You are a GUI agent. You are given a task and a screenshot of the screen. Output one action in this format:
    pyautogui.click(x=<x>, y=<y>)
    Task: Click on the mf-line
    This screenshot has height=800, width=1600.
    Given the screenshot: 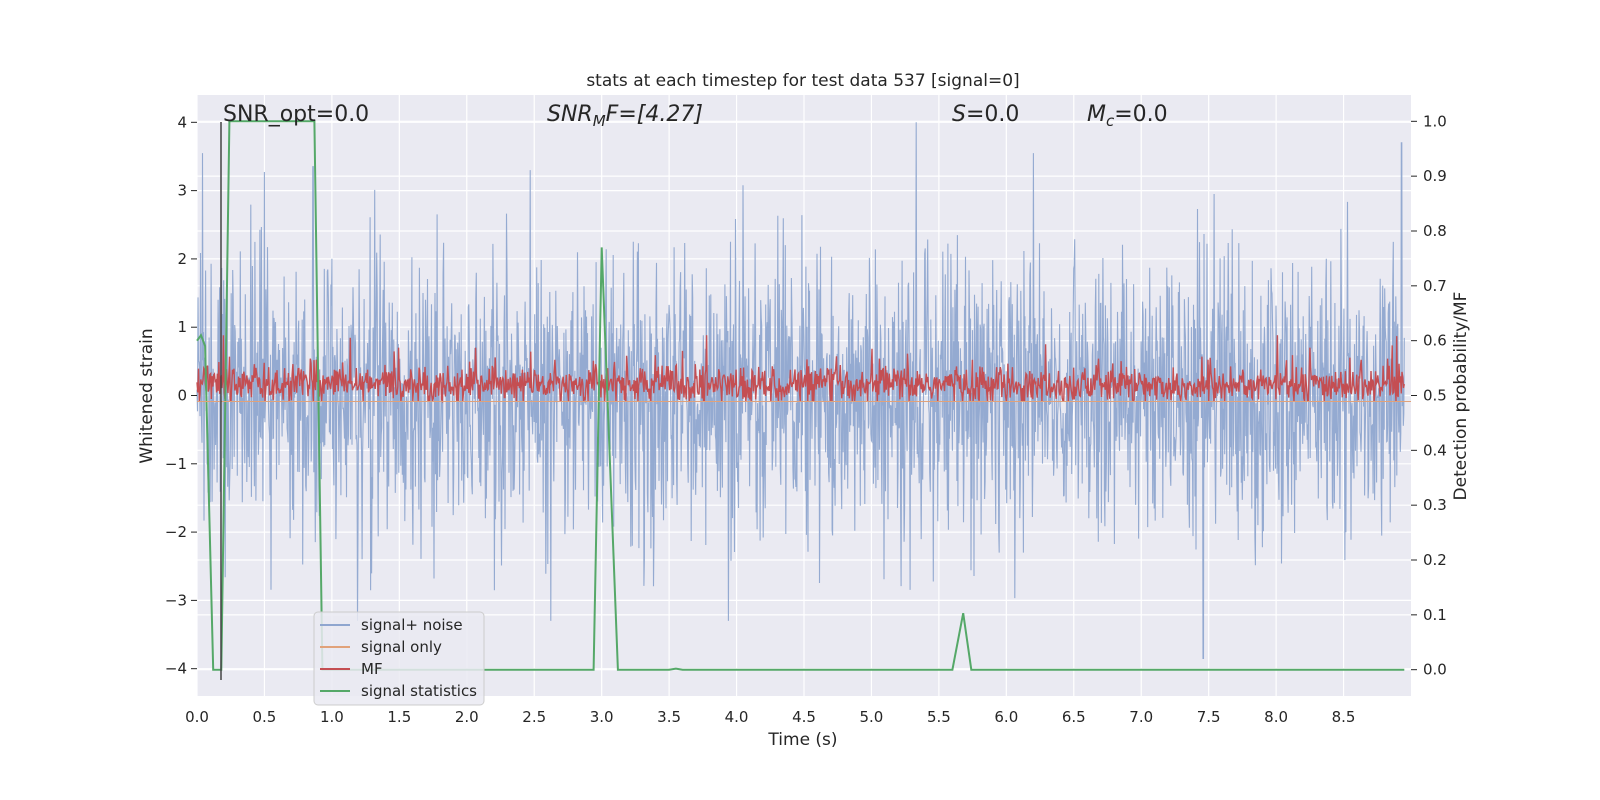 What is the action you would take?
    pyautogui.click(x=800, y=369)
    